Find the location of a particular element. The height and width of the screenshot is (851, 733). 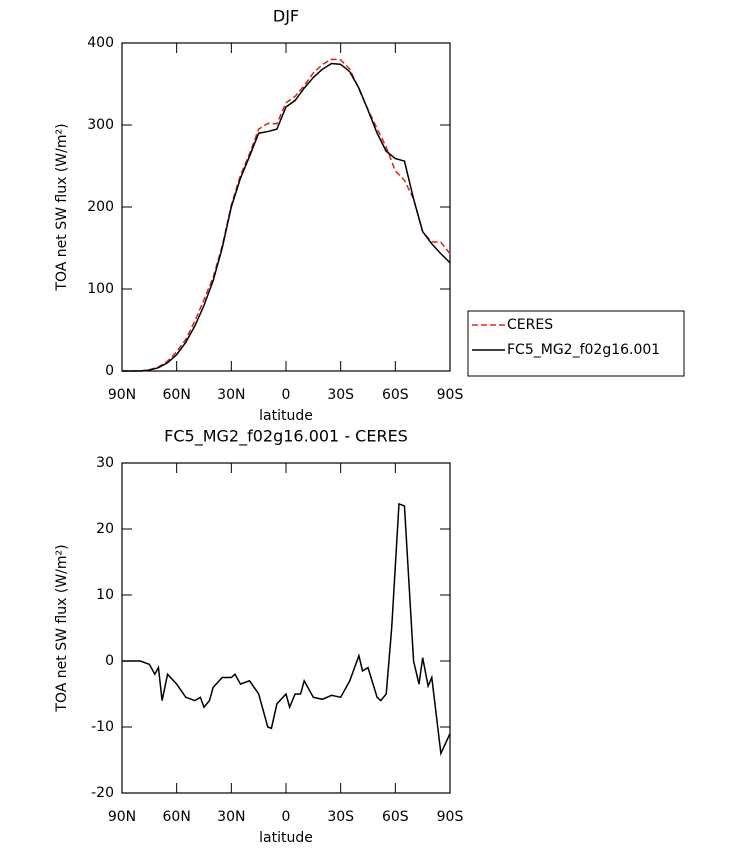

y-tick-label: -20 is located at coordinates (102, 793).